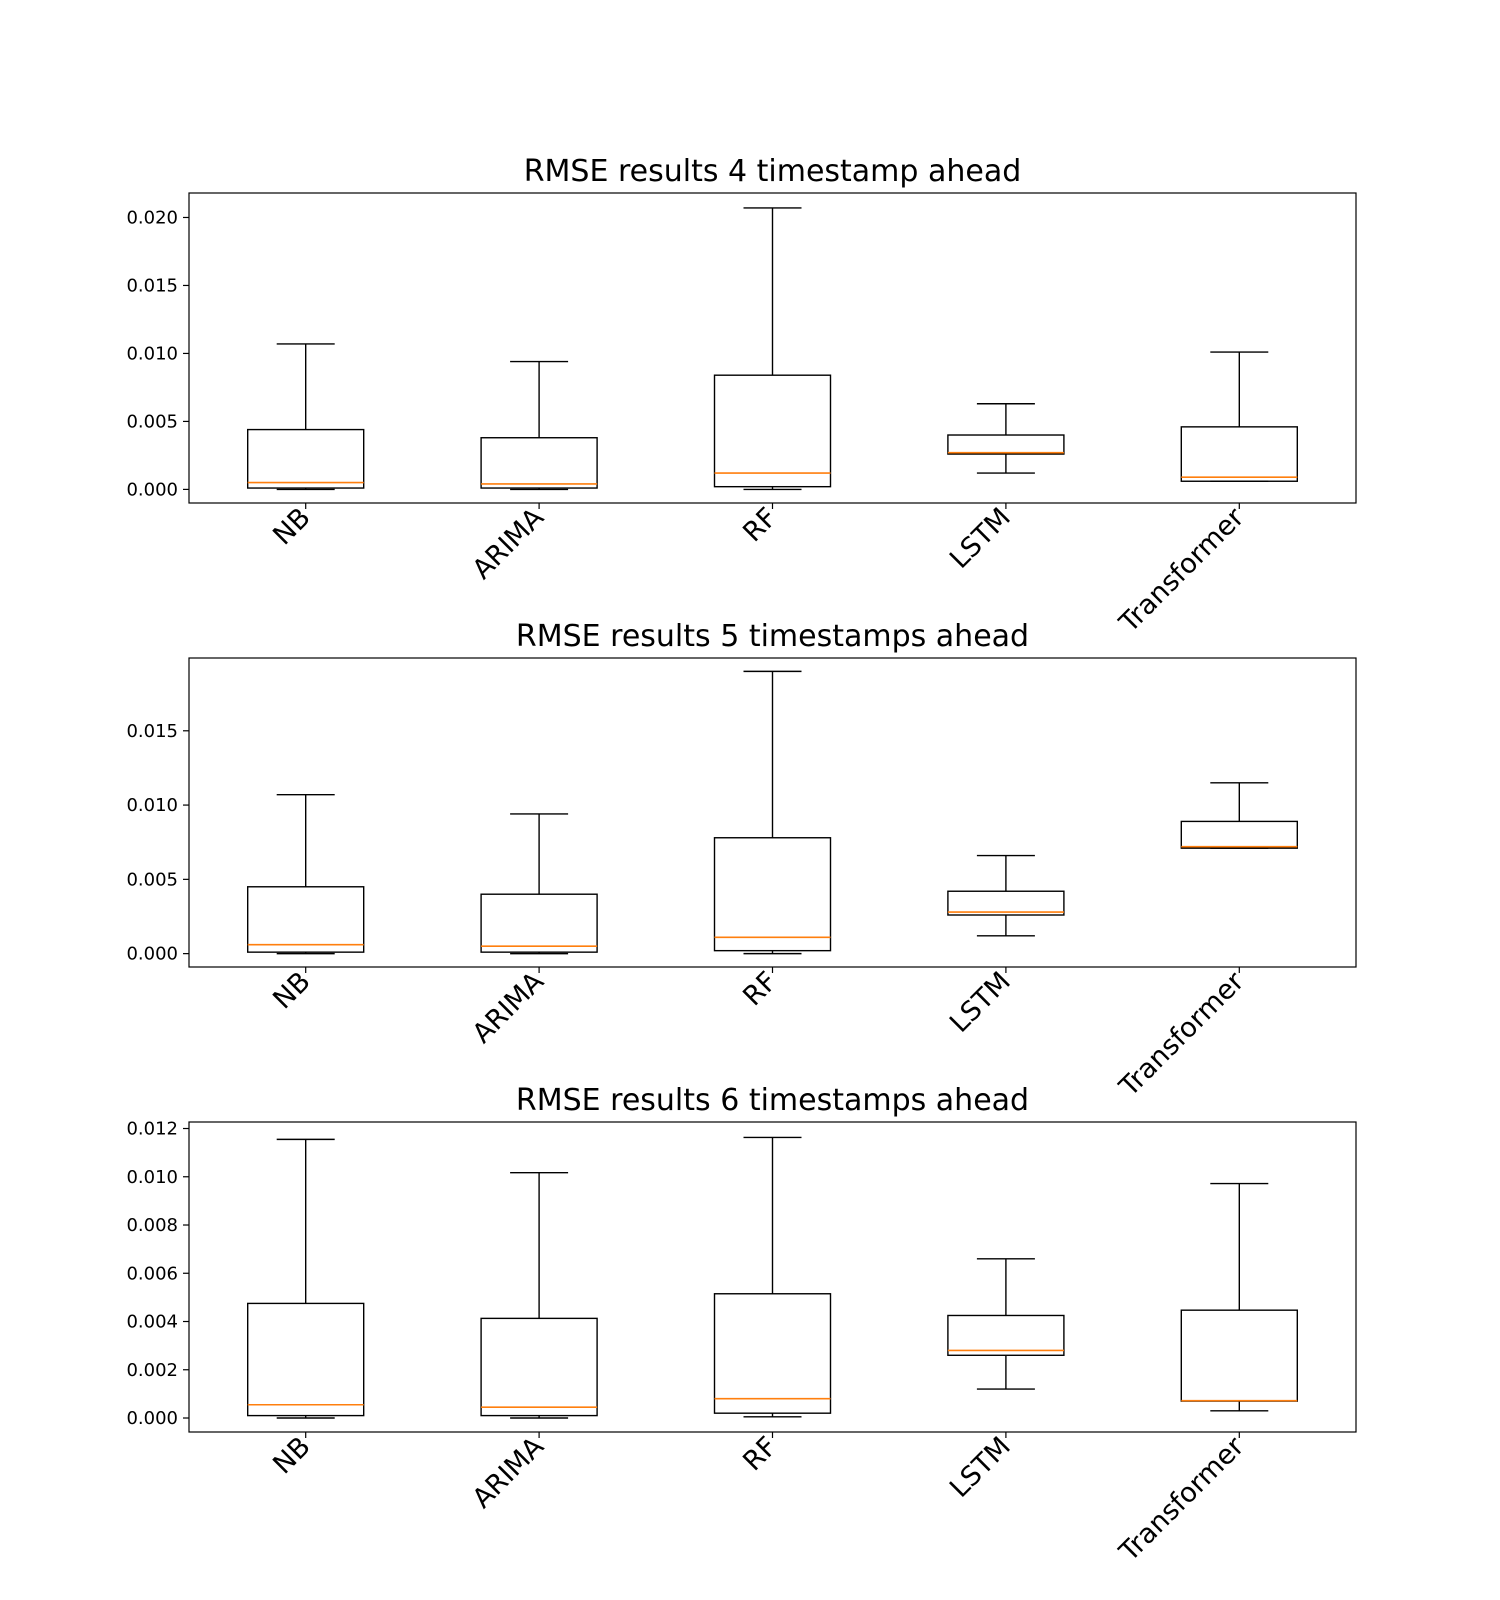 The height and width of the screenshot is (1600, 1500). What do you see at coordinates (152, 1370) in the screenshot?
I see `y-tick-label: 0.002` at bounding box center [152, 1370].